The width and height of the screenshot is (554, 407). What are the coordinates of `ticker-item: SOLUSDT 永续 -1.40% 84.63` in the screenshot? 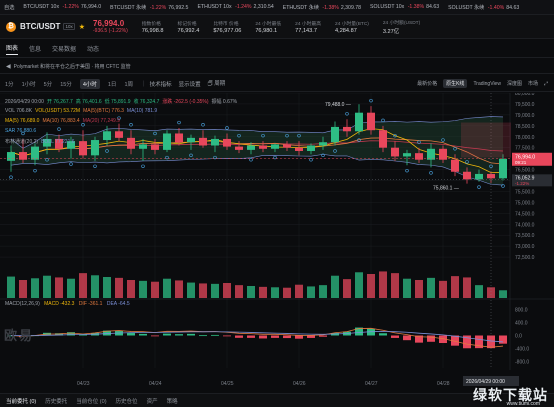 It's located at (483, 7).